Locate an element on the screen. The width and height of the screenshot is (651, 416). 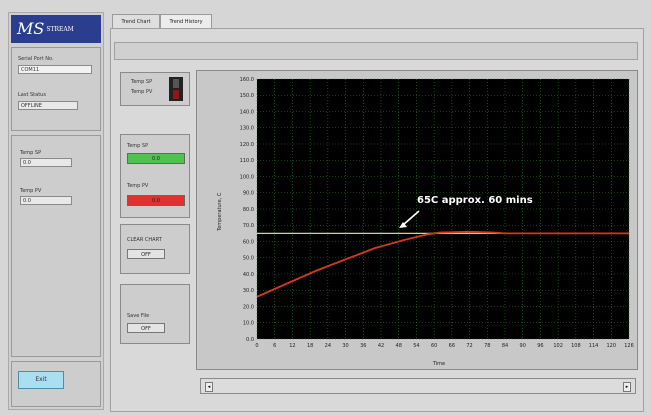
y-tick-label: 30.0 is located at coordinates (248, 291).